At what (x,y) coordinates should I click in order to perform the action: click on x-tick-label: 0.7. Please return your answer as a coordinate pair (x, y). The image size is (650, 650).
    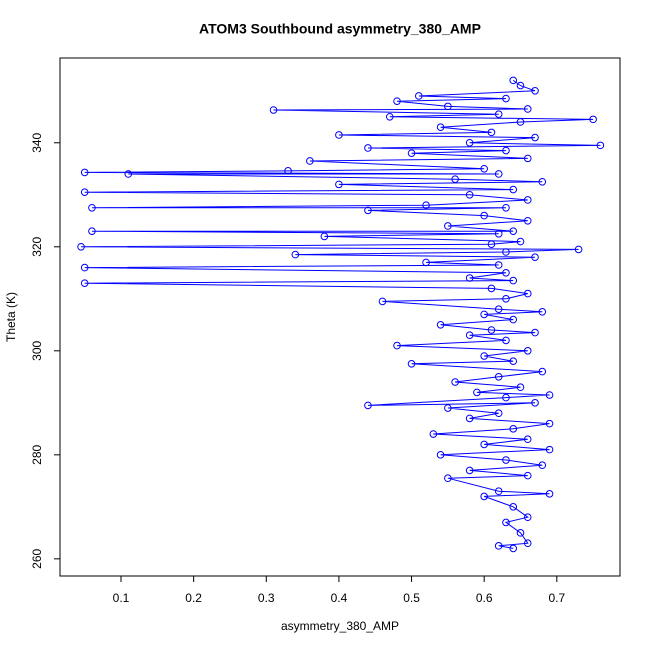
    Looking at the image, I should click on (556, 598).